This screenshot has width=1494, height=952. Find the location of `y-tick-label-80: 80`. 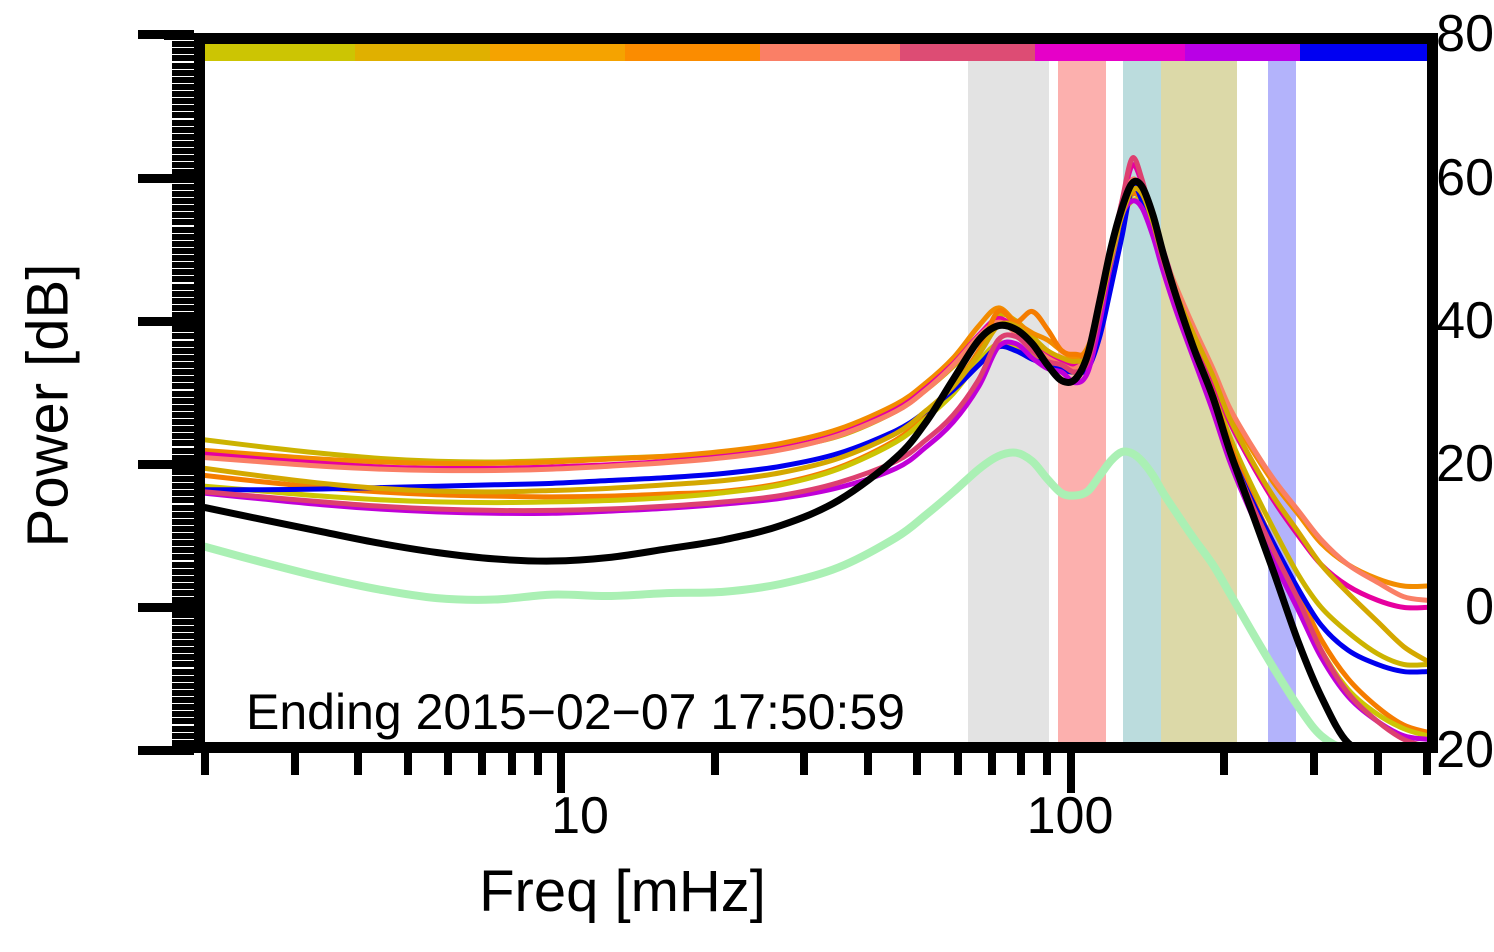

y-tick-label-80: 80 is located at coordinates (1465, 34).